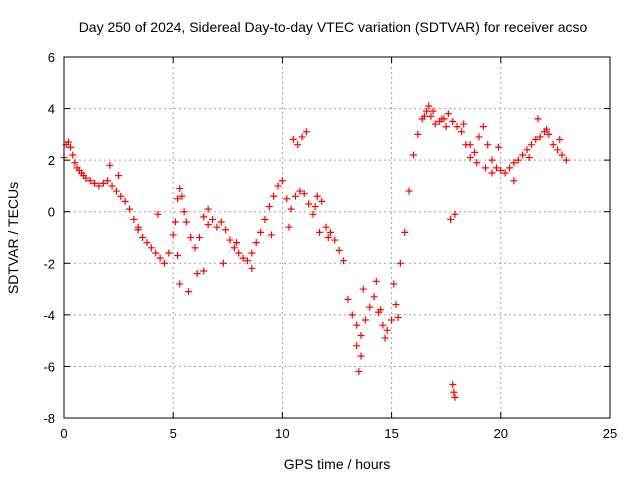 The image size is (640, 480). Describe the element at coordinates (391, 433) in the screenshot. I see `x-tick-label: 15` at that location.